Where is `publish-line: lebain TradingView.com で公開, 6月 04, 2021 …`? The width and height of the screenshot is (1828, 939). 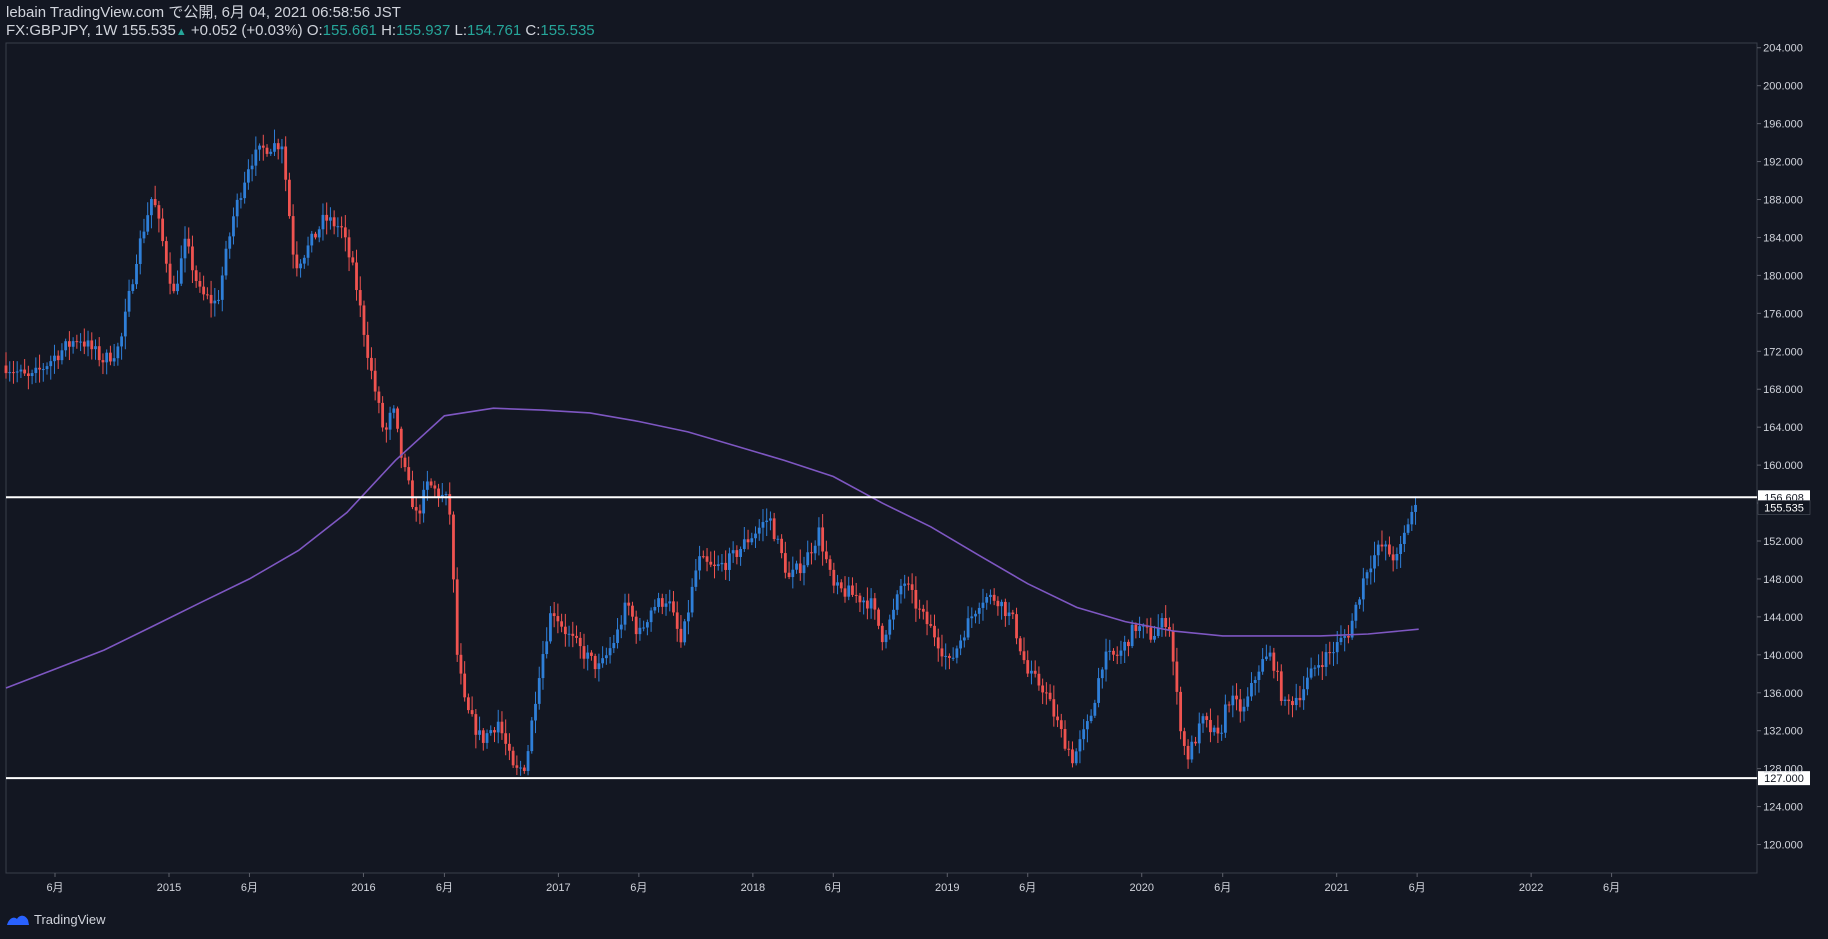 publish-line: lebain TradingView.com で公開, 6月 04, 2021 … is located at coordinates (203, 12).